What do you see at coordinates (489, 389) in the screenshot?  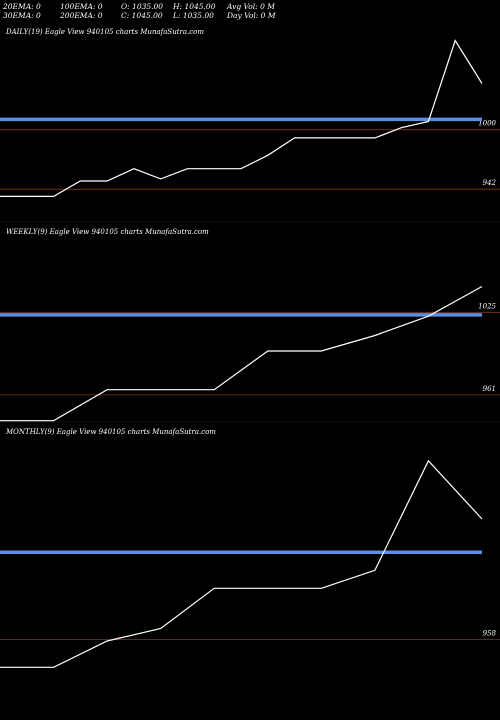 I see `weekly-tick-label: 961` at bounding box center [489, 389].